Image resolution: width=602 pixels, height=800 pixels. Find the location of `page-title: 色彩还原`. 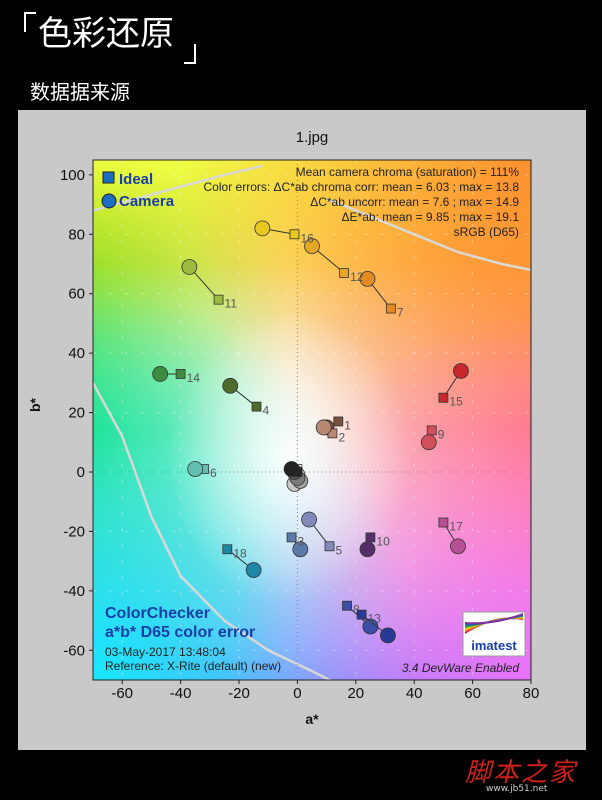

page-title: 色彩还原 is located at coordinates (99, 34).